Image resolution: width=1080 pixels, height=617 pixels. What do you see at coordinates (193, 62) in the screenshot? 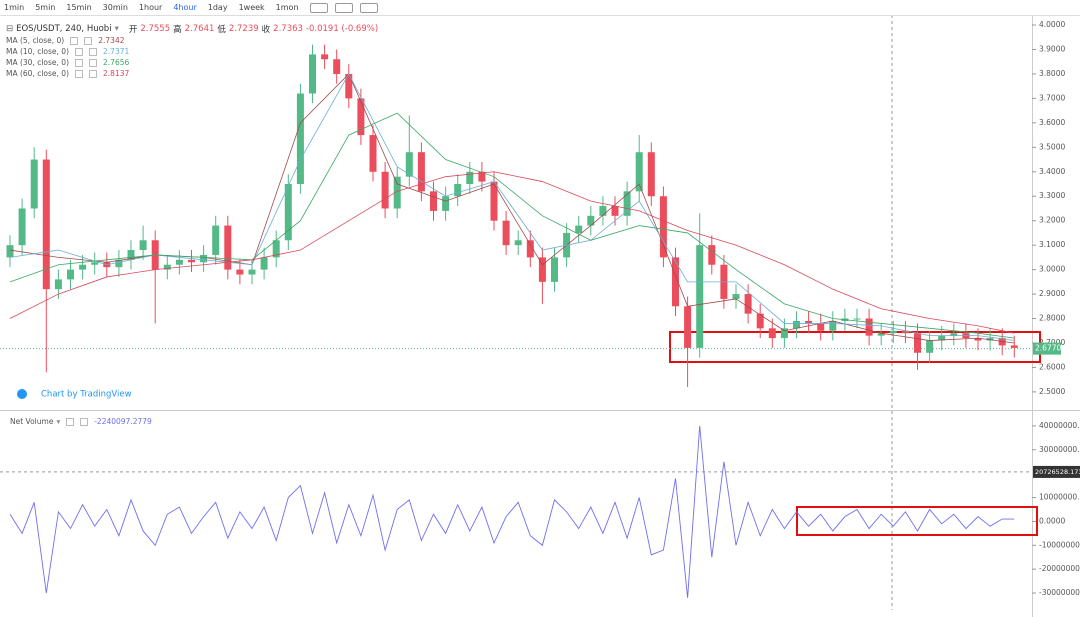
I see `ma-row: MA (30, close, 0) 2.7656` at bounding box center [193, 62].